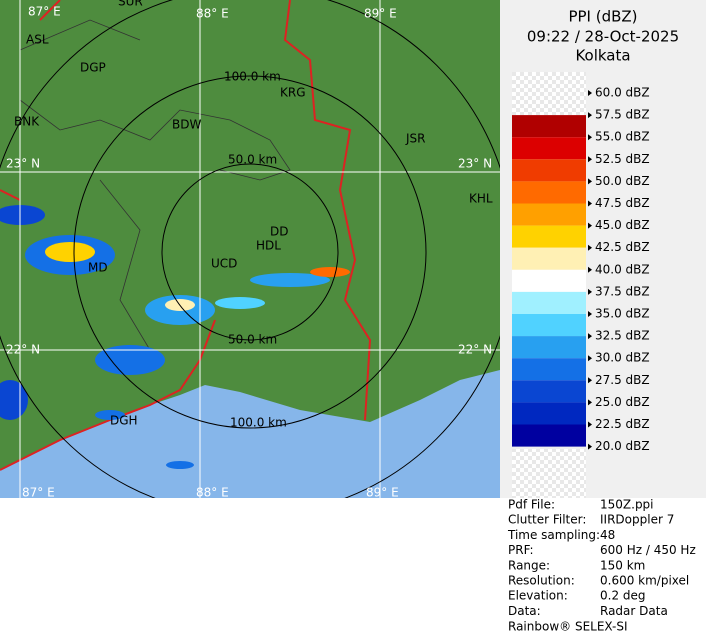  I want to click on city-label: DGP, so click(93, 68).